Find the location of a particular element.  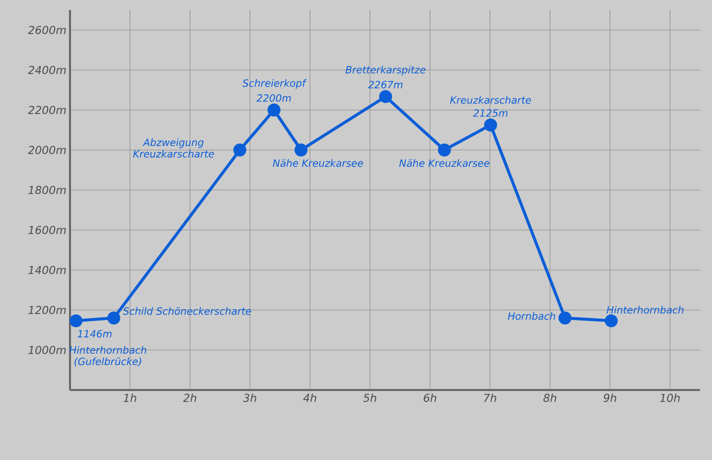

annotation: Schreierkopf is located at coordinates (274, 84).